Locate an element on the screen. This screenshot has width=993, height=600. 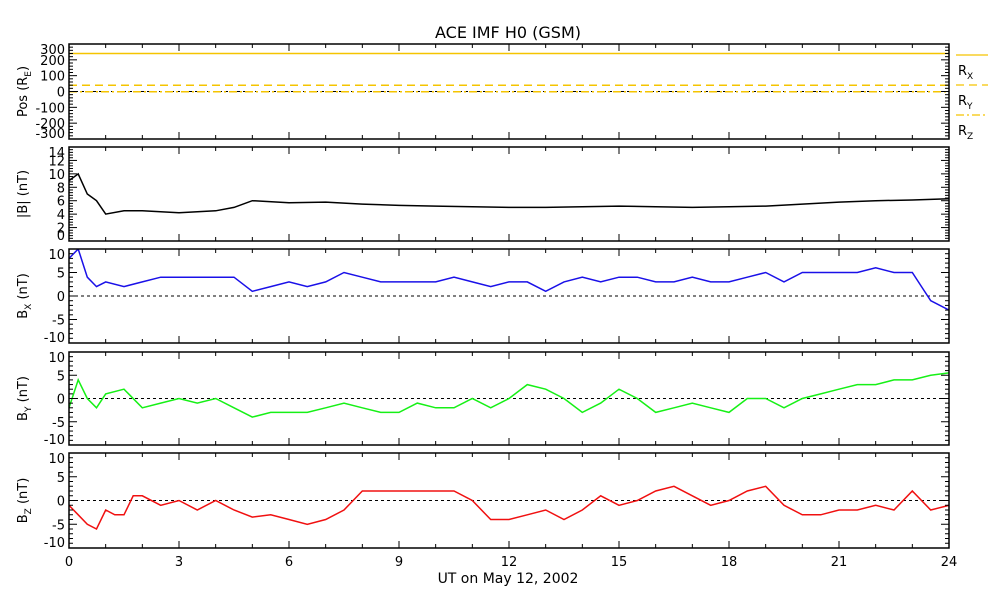
series-b-line is located at coordinates (509, 193).